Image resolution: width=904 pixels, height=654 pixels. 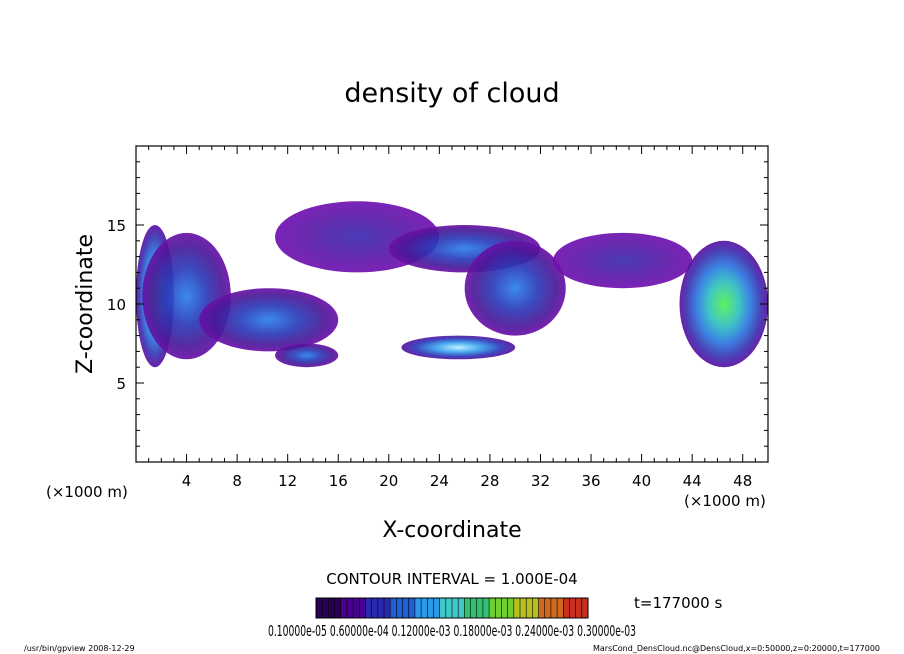 What do you see at coordinates (116, 226) in the screenshot?
I see `y-tick-label: 15` at bounding box center [116, 226].